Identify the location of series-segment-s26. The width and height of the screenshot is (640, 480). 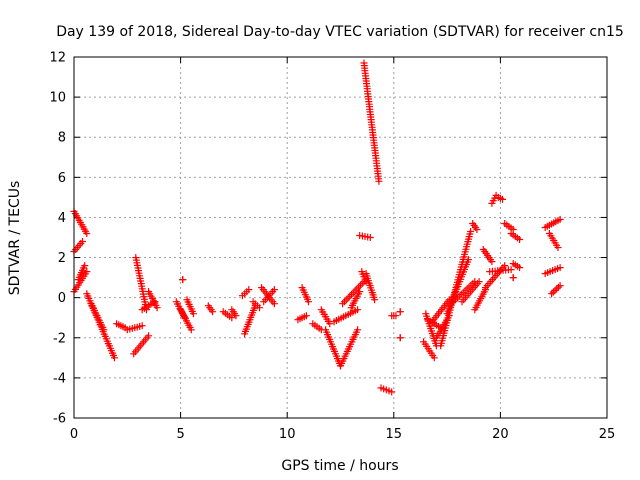
(305, 295).